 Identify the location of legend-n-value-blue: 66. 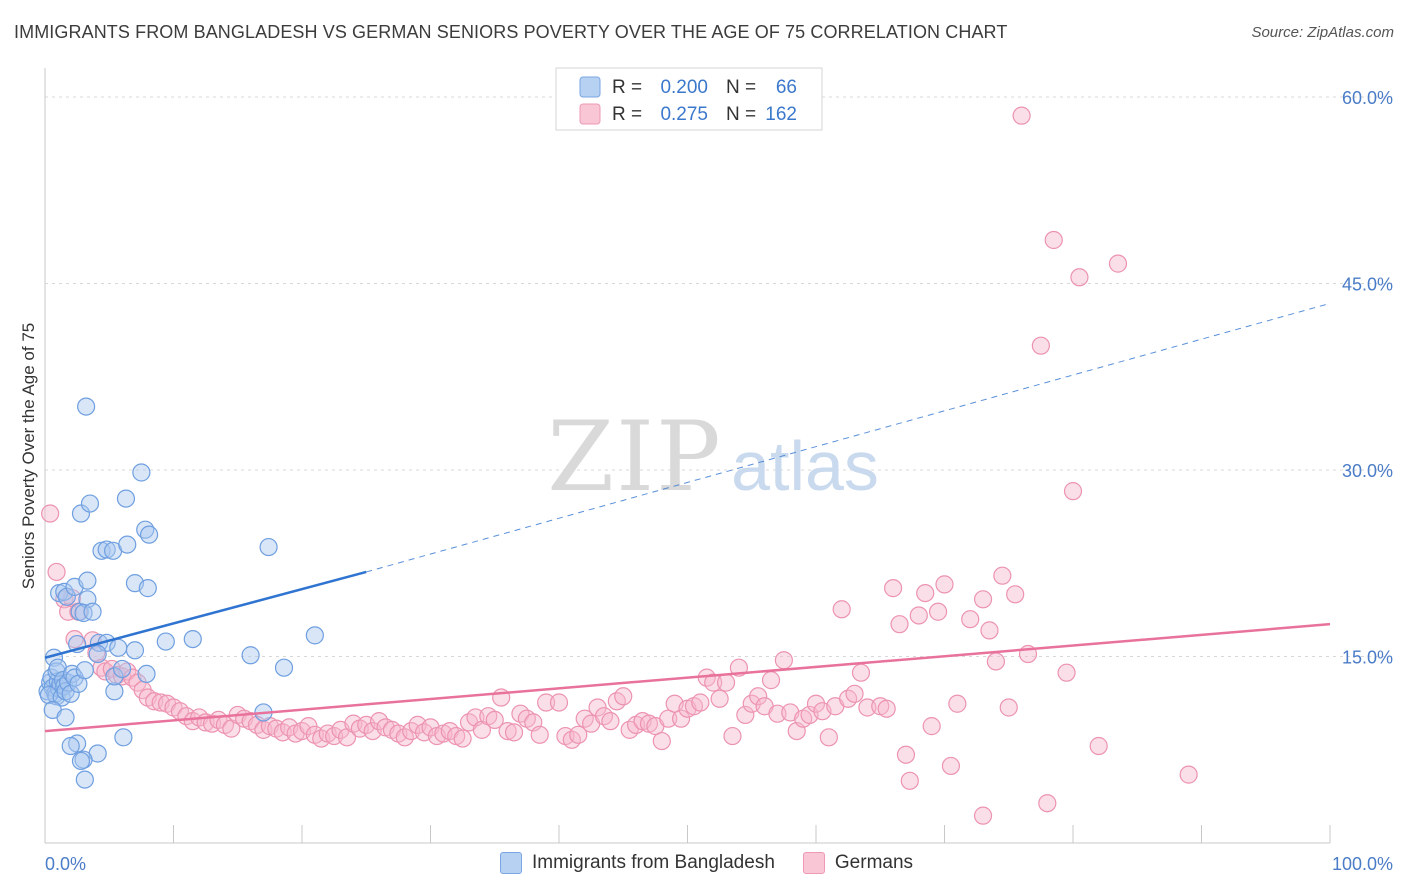
(786, 87).